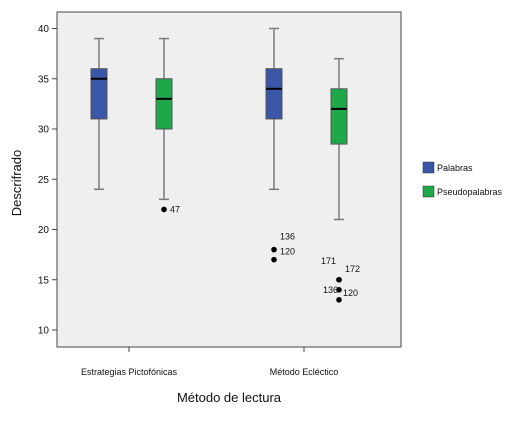 The image size is (507, 421). What do you see at coordinates (455, 168) in the screenshot?
I see `legend-label: Palabras` at bounding box center [455, 168].